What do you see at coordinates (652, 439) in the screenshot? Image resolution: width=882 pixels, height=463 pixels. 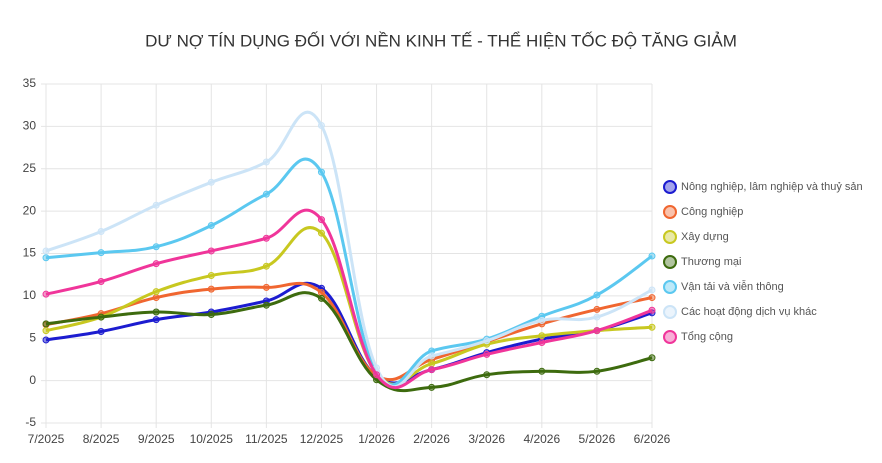 I see `x-tick-label: 6/2026` at bounding box center [652, 439].